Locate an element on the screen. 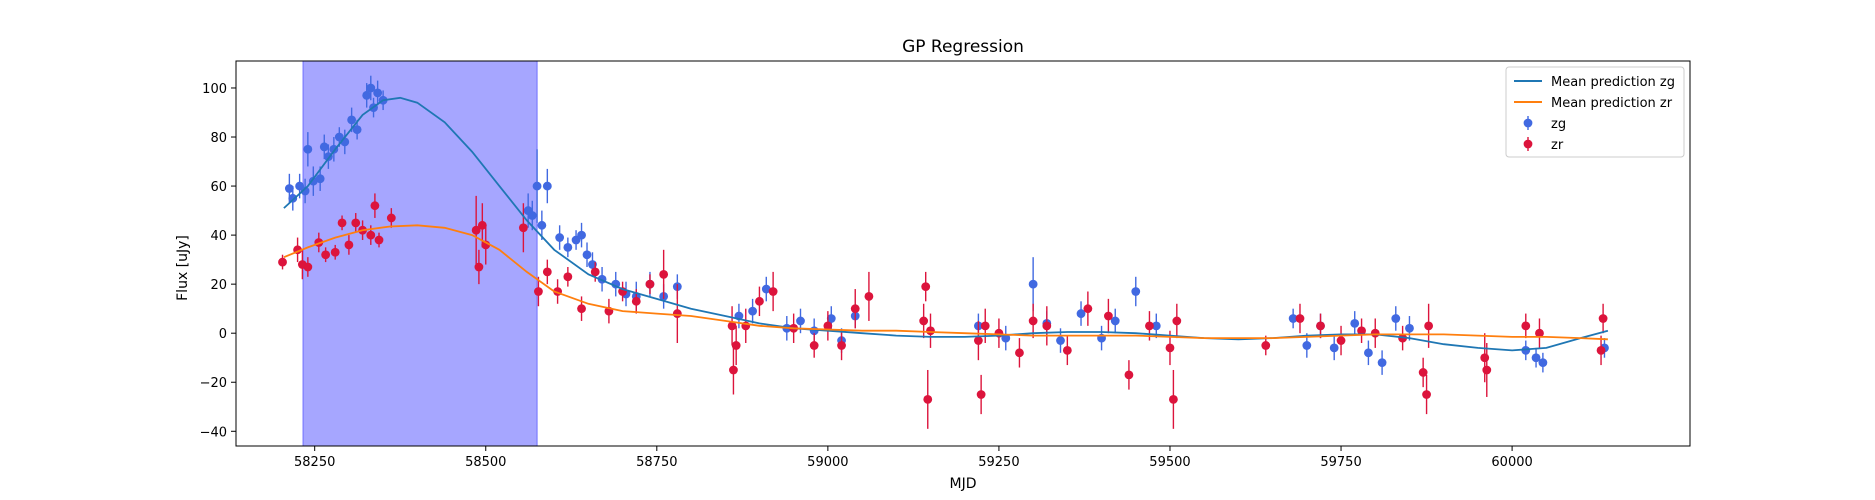 The height and width of the screenshot is (500, 1875). y-tick-label: 60 is located at coordinates (218, 187).